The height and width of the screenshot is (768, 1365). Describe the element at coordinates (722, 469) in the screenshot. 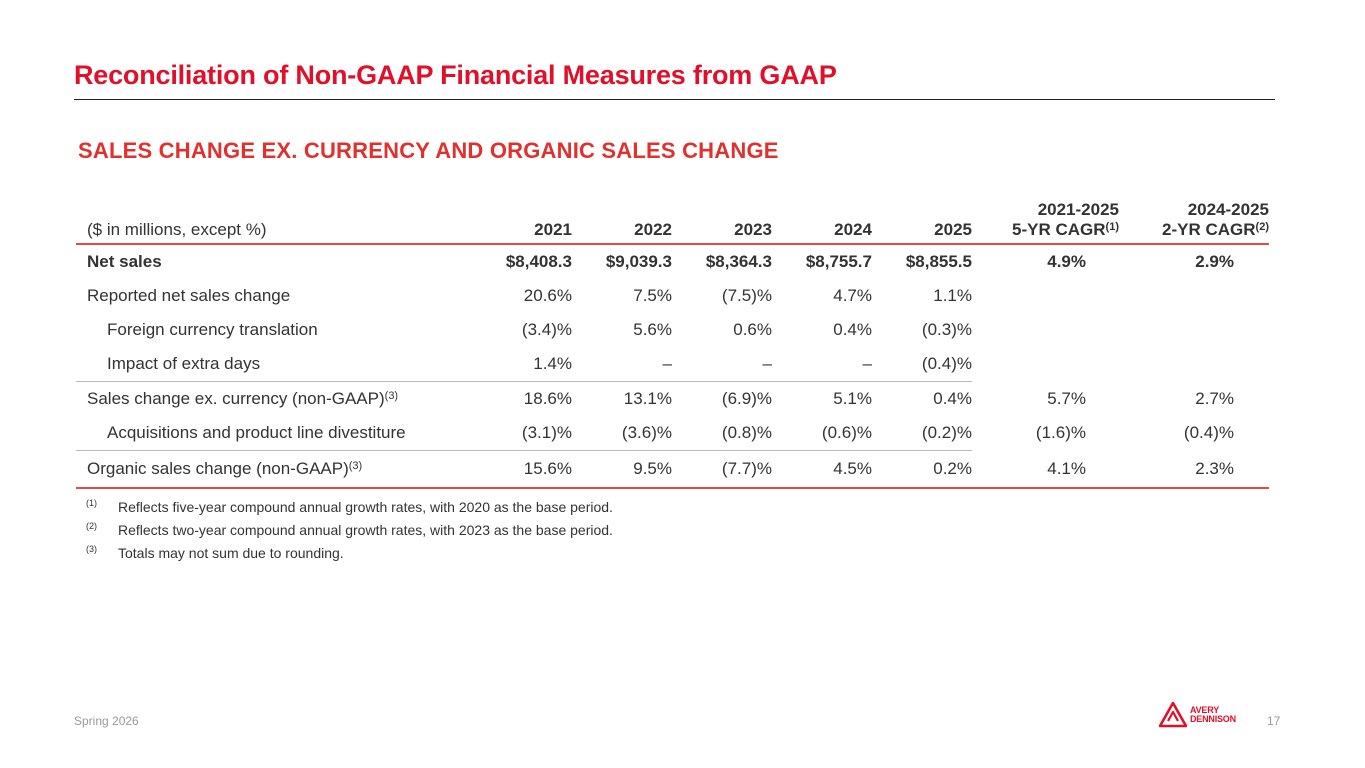

I see `cell-value: (7.7)%` at that location.